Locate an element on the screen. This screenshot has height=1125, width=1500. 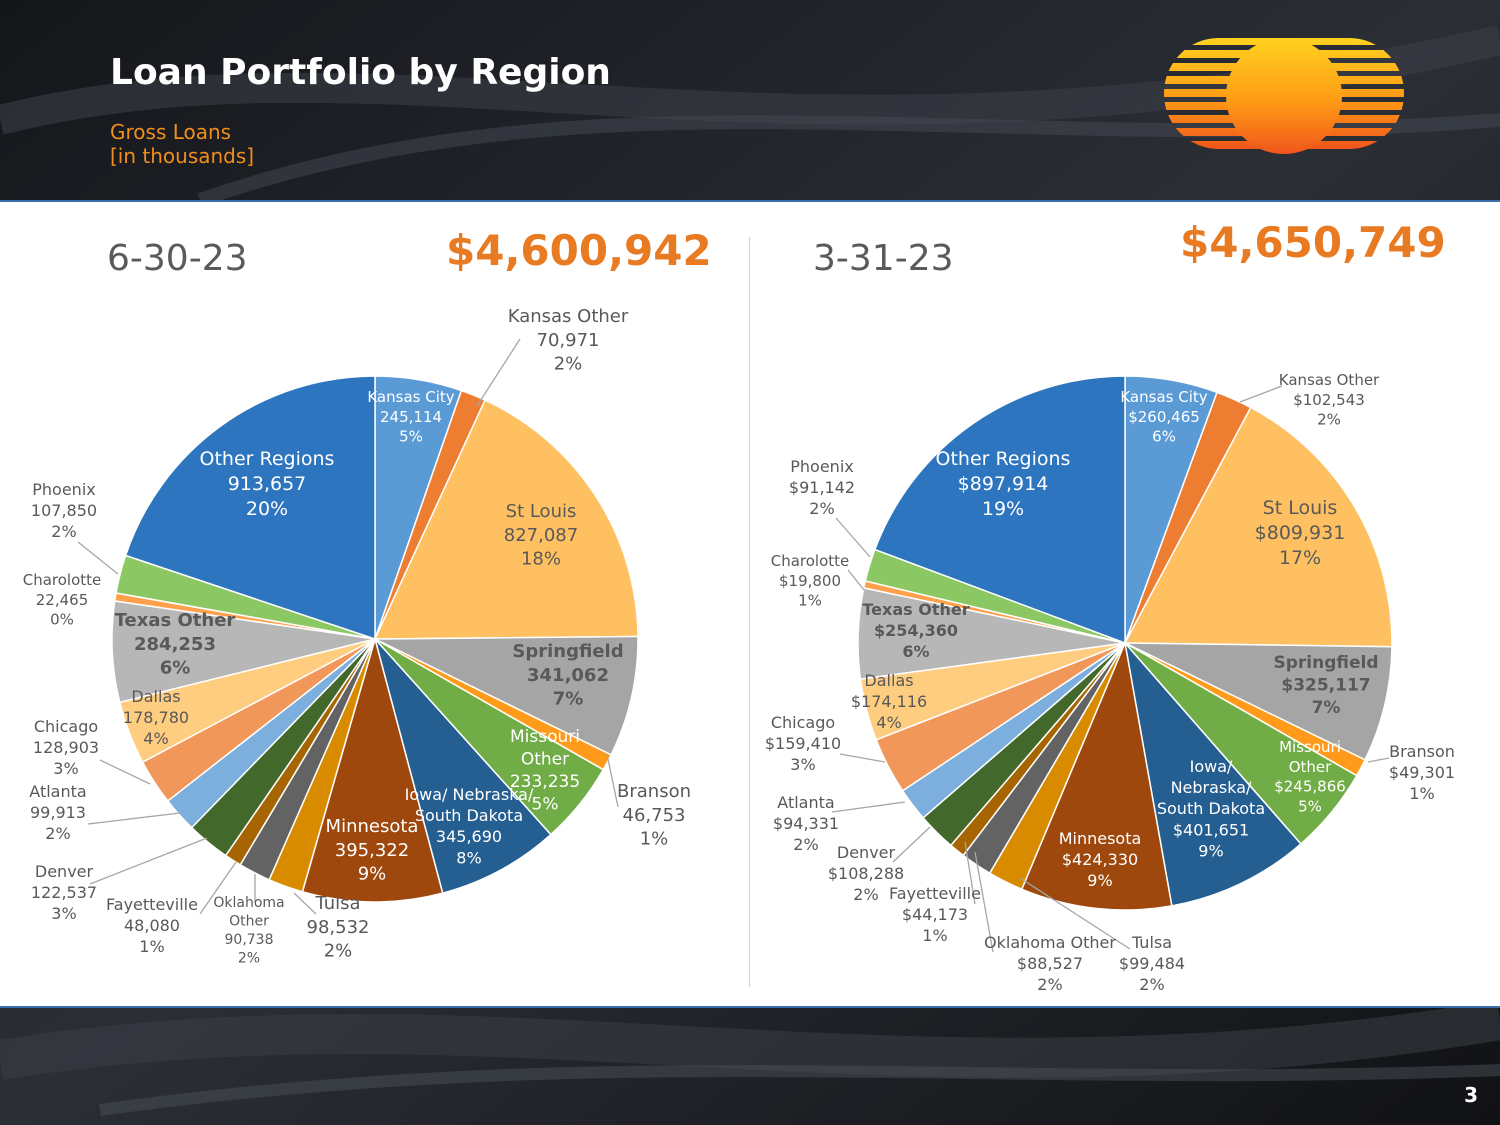
data-label-kansas-other: Kansas Other $102,543 2% is located at coordinates (1329, 400).